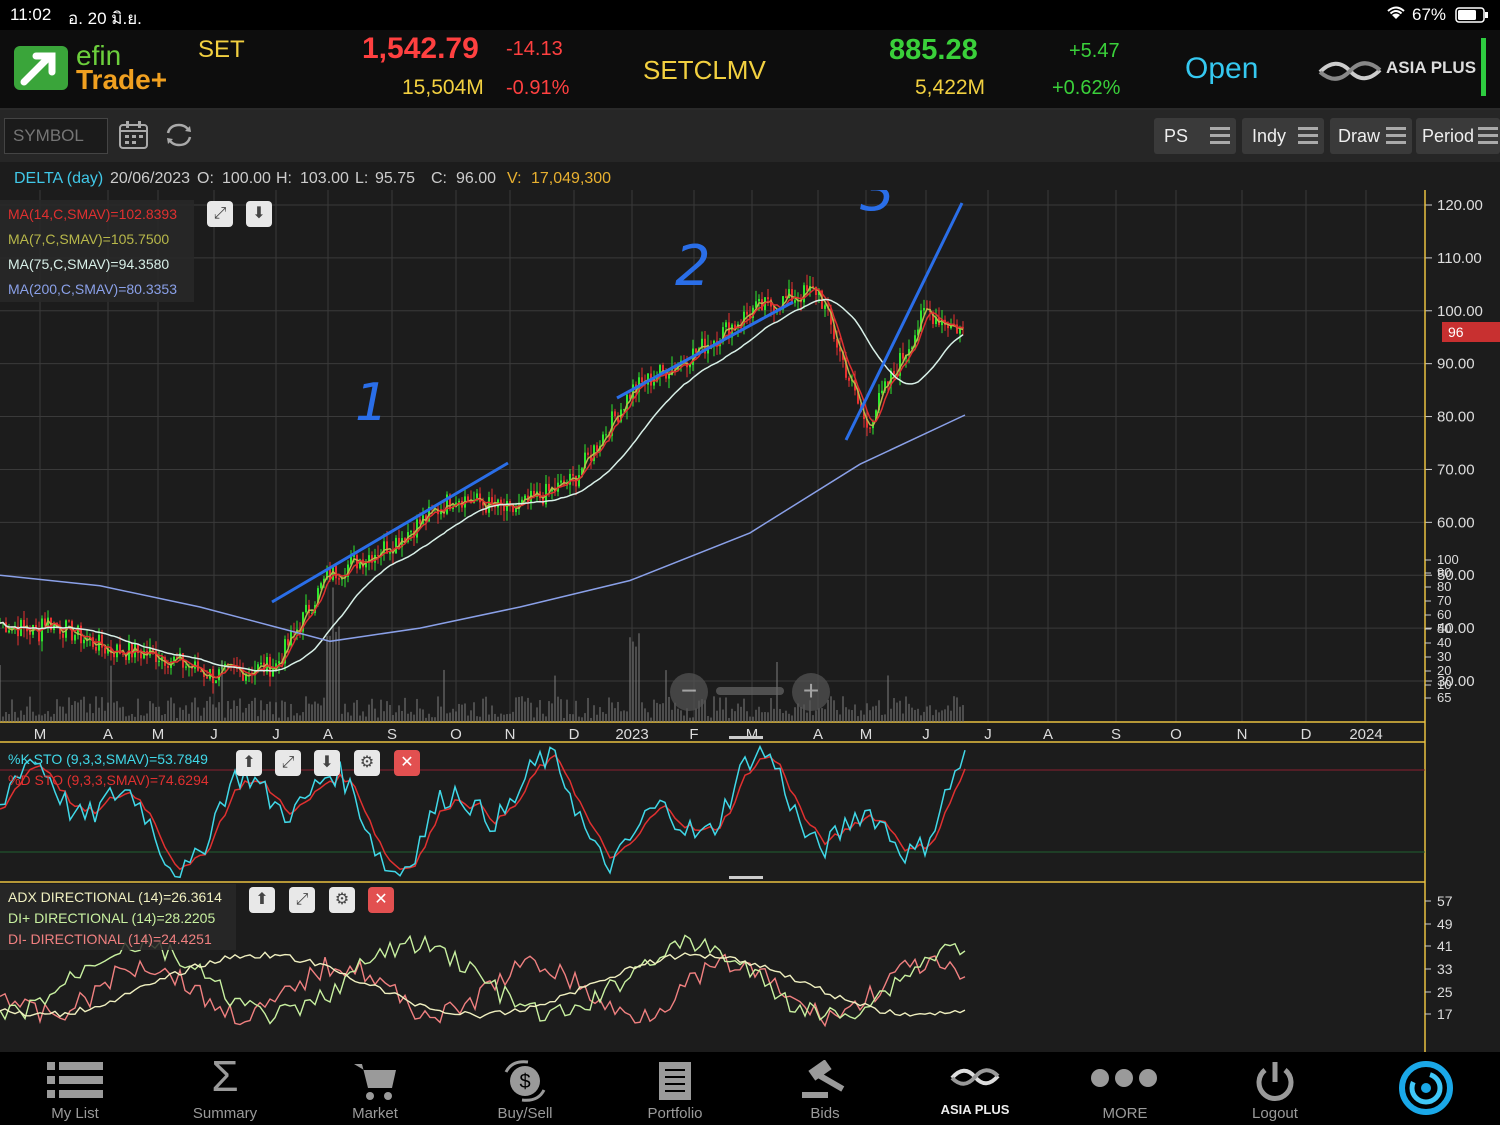 The image size is (1500, 1125). Describe the element at coordinates (811, 692) in the screenshot. I see `zoom-in-icon: +` at that location.